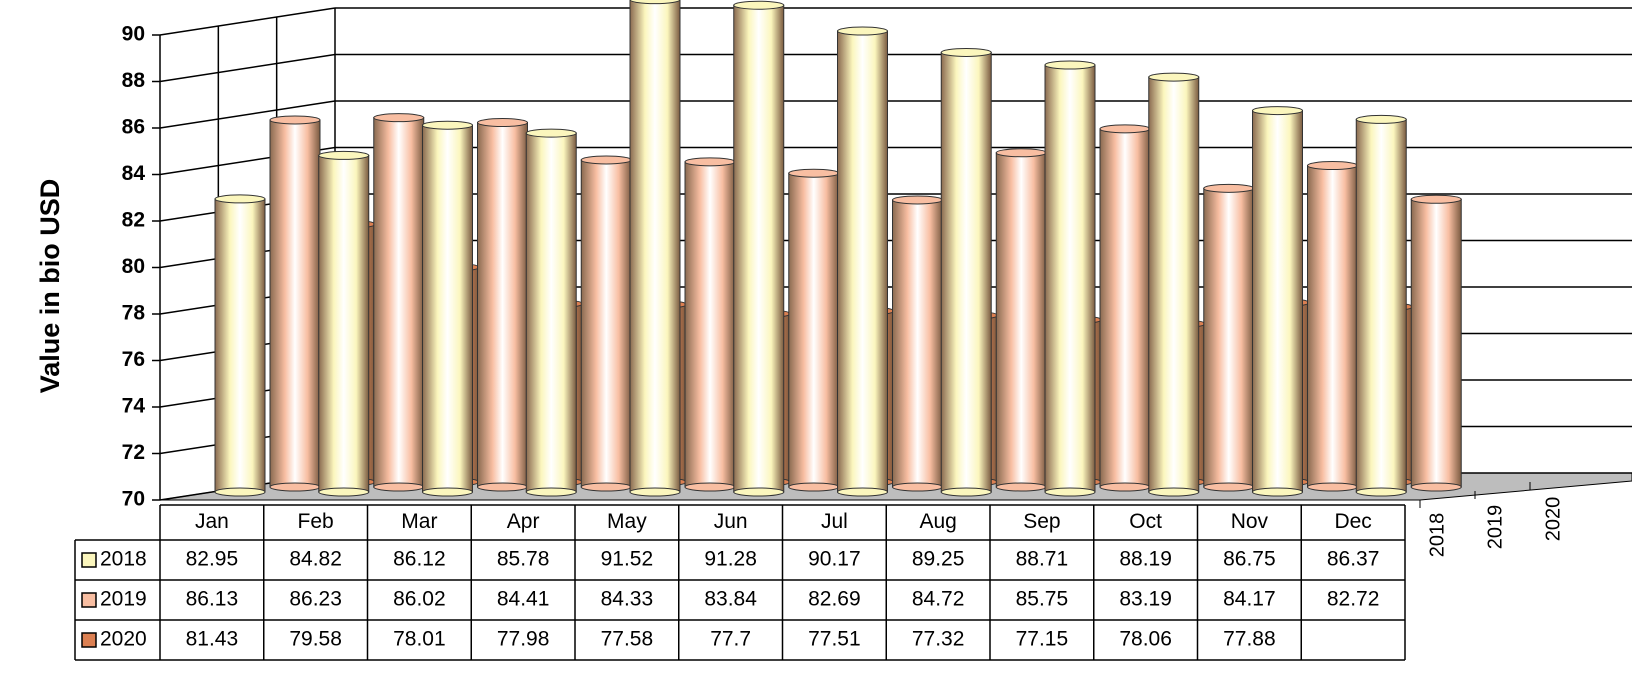  What do you see at coordinates (315, 639) in the screenshot?
I see `table-cell: 79.58` at bounding box center [315, 639].